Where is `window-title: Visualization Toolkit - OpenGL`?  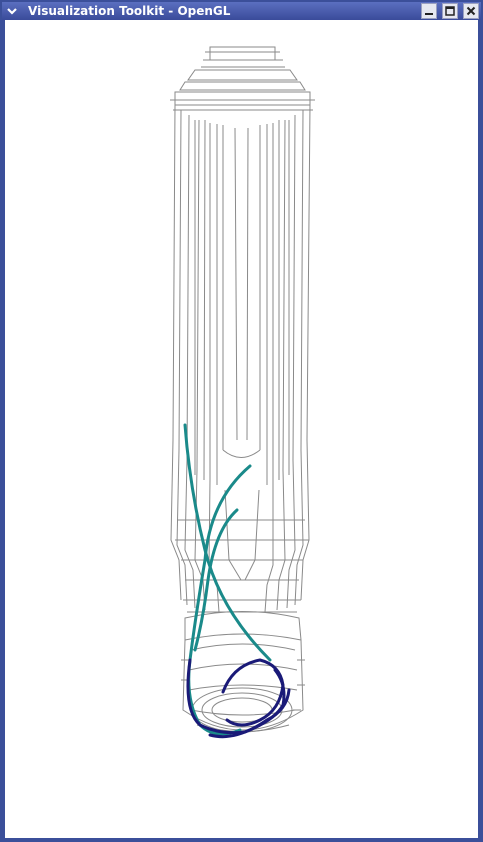
window-title: Visualization Toolkit - OpenGL is located at coordinates (129, 11).